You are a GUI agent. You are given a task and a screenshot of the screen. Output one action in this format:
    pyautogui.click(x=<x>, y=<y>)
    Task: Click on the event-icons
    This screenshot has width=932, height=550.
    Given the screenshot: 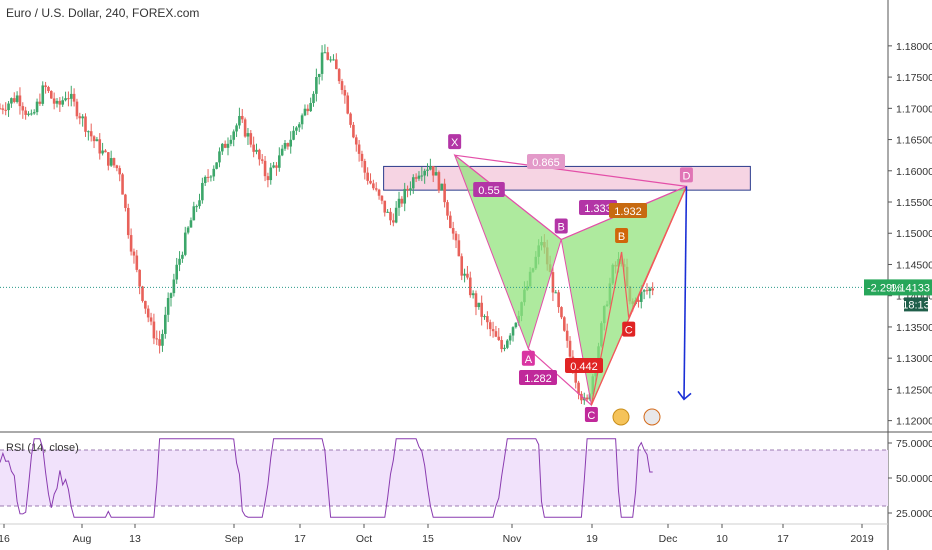 What is the action you would take?
    pyautogui.click(x=636, y=417)
    